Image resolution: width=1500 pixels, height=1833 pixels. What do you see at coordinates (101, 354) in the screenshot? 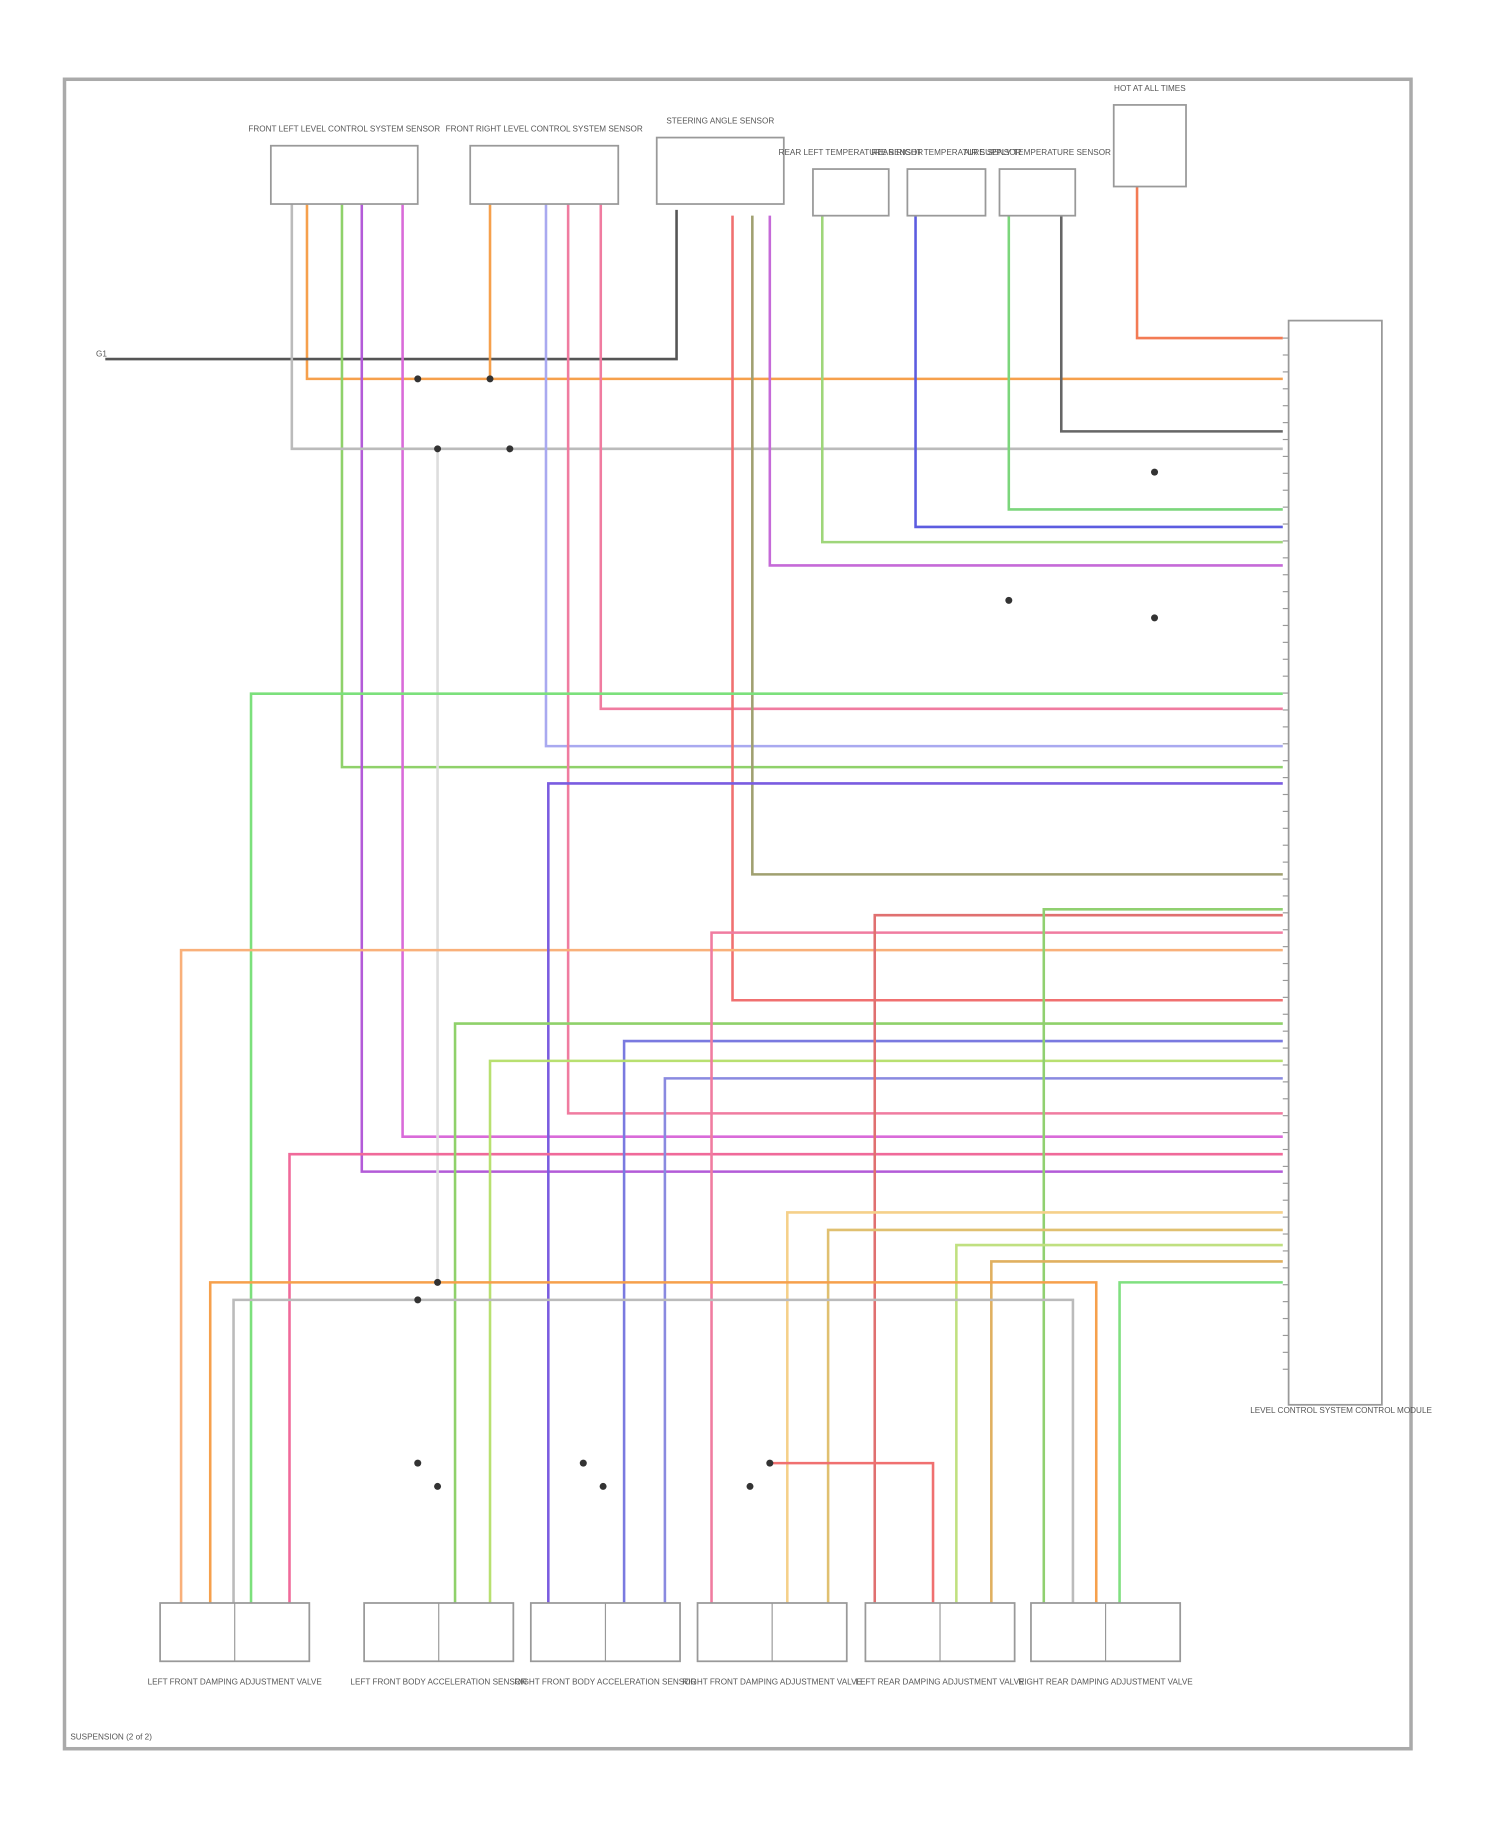
I see `ground-label: G1` at bounding box center [101, 354].